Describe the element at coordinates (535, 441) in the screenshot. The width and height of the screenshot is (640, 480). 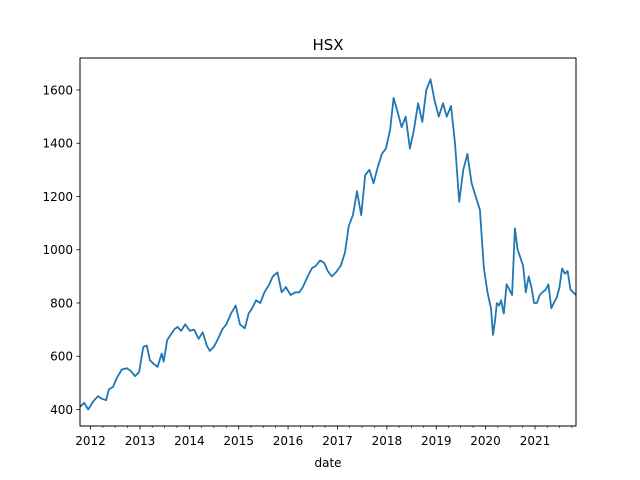
I see `x-tick-label: 2021` at that location.